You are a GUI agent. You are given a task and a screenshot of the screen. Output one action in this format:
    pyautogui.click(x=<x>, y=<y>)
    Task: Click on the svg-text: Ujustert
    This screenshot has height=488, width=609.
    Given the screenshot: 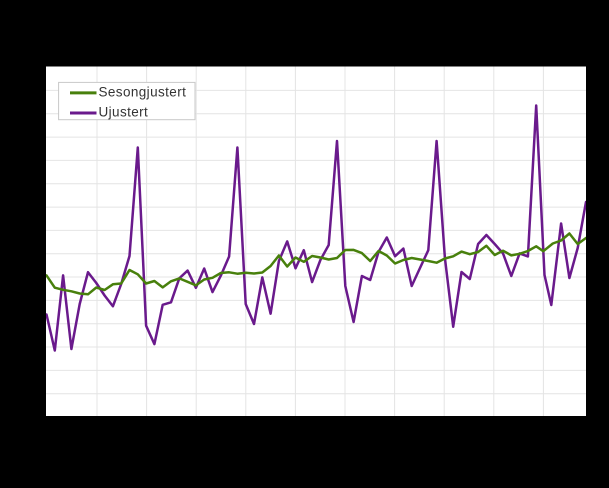 What is the action you would take?
    pyautogui.click(x=124, y=111)
    